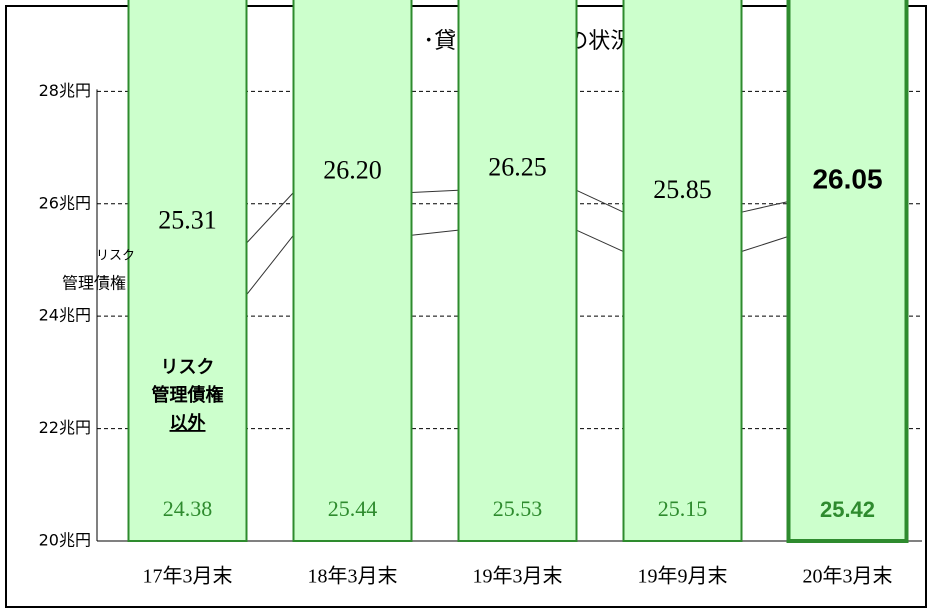  Describe the element at coordinates (65, 202) in the screenshot. I see `y-tick-label: 26兆円` at that location.